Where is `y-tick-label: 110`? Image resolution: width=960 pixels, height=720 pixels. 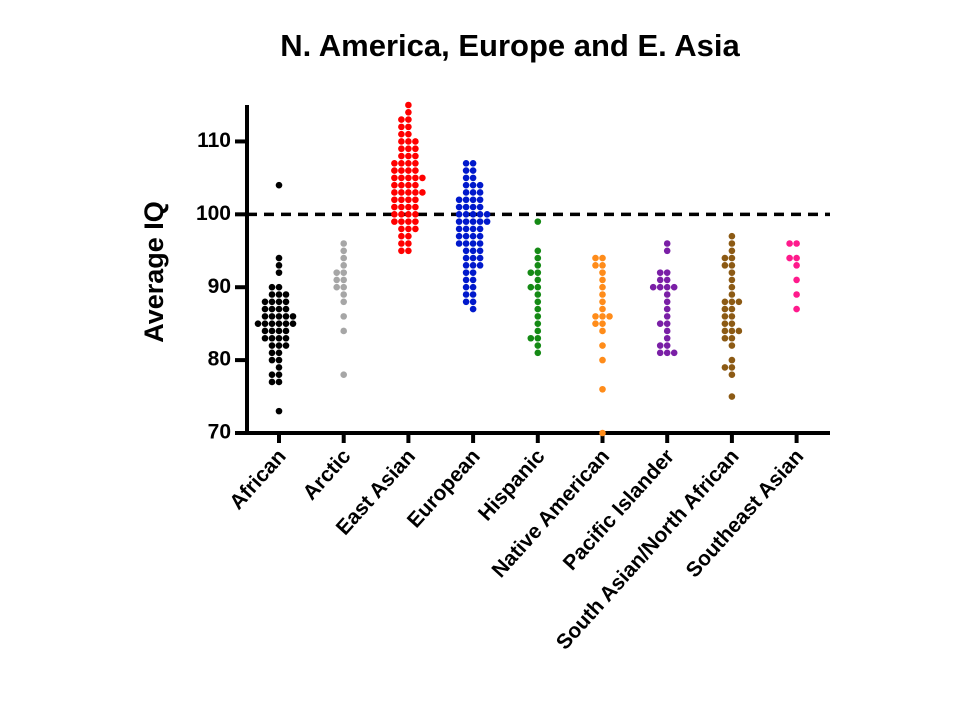 y-tick-label: 110 is located at coordinates (214, 140).